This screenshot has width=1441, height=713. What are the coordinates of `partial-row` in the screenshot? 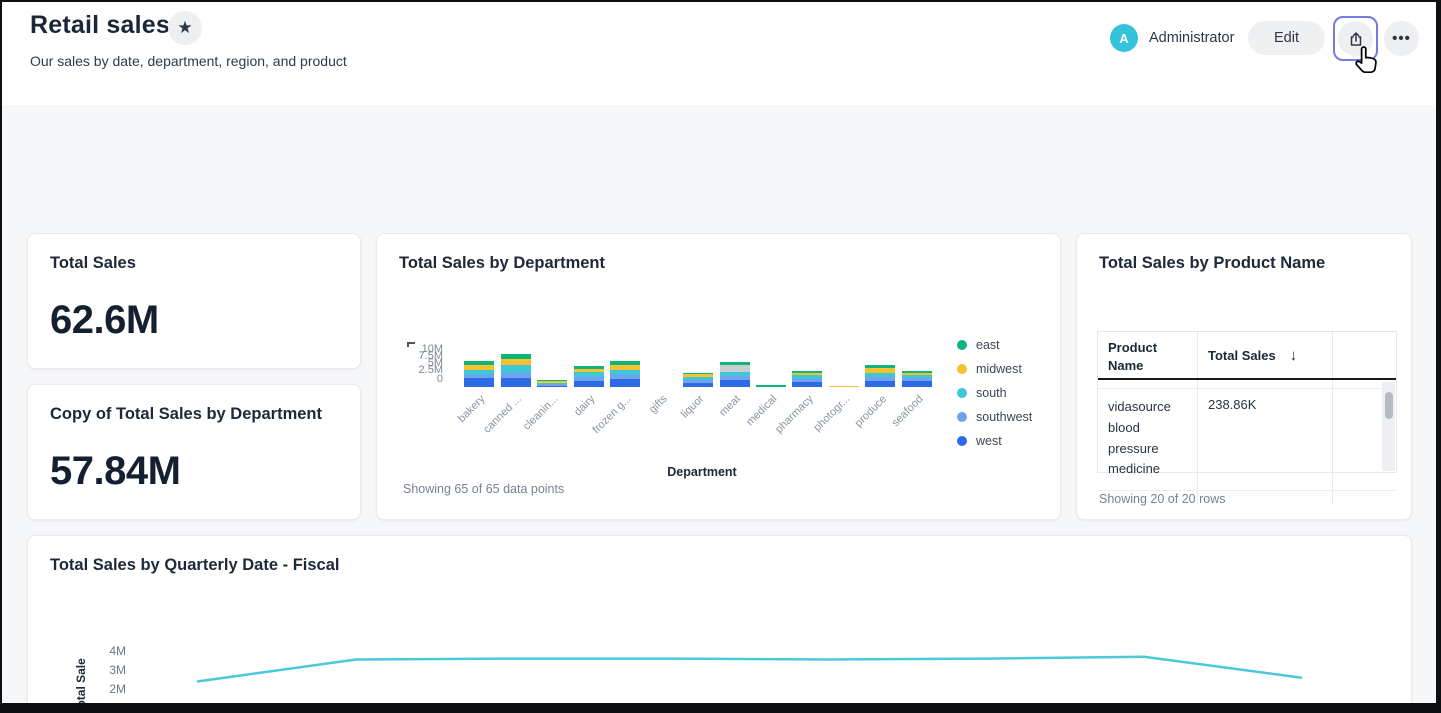 It's located at (1247, 498).